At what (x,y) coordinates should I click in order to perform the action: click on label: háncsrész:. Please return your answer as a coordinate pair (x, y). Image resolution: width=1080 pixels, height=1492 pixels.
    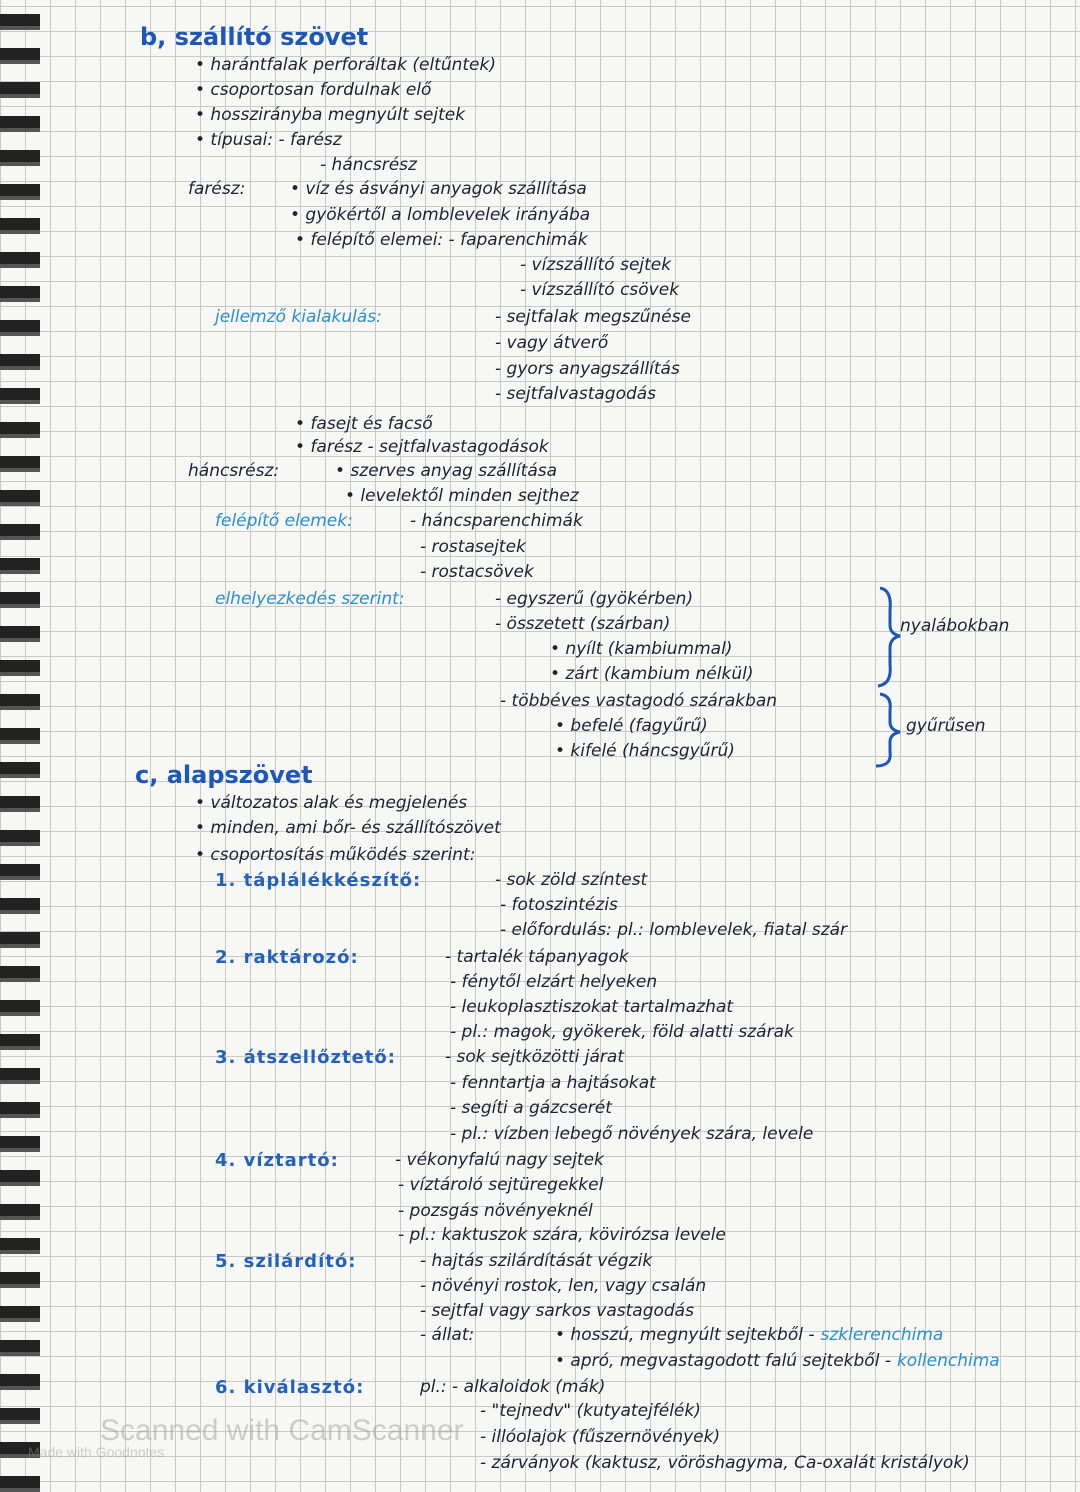
    Looking at the image, I should click on (234, 471).